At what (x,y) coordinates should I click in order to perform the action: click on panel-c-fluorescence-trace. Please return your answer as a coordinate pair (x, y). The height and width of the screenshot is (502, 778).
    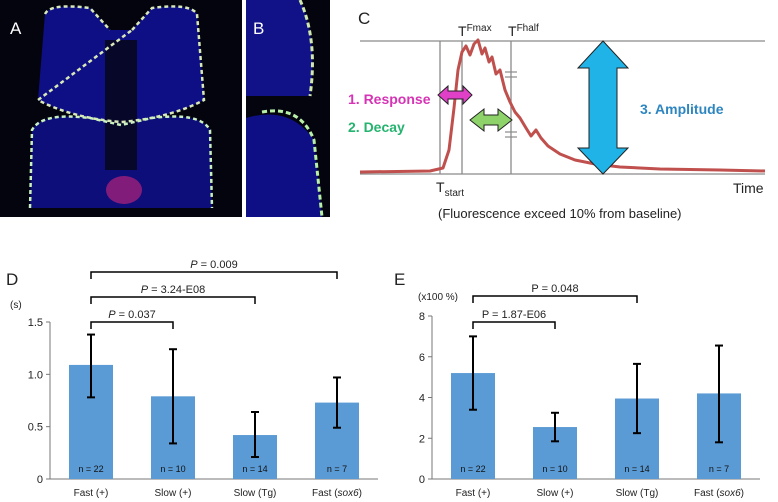
    Looking at the image, I should click on (562, 106).